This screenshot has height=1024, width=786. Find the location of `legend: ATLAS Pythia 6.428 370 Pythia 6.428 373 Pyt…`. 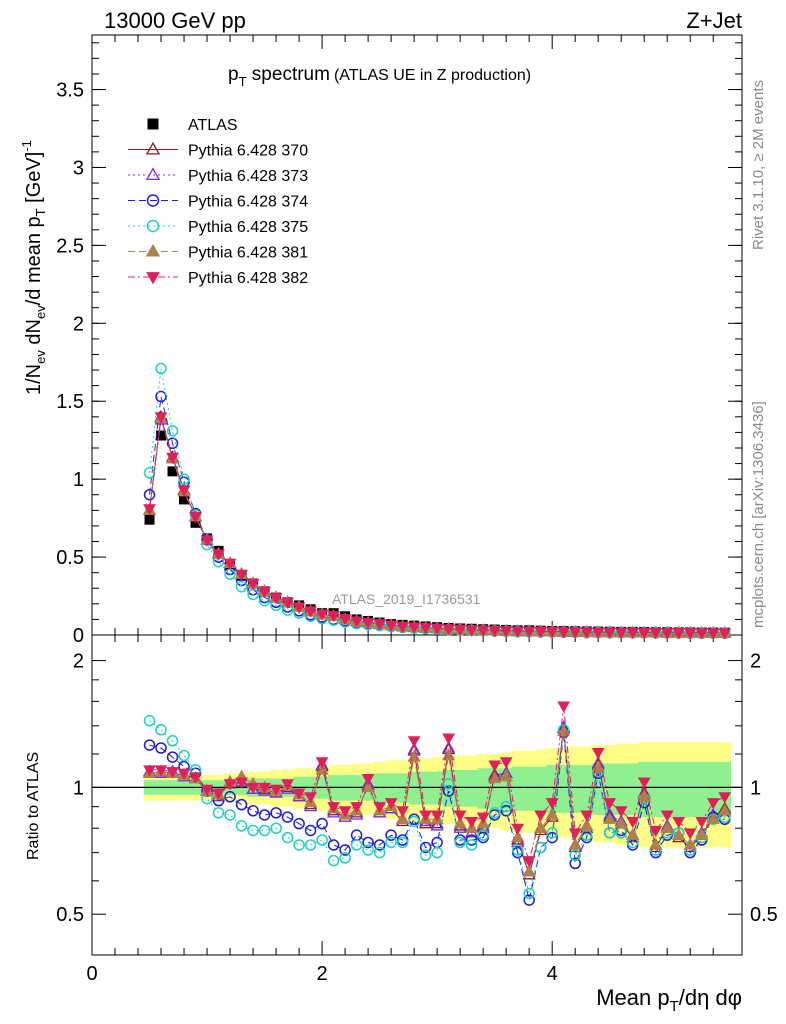

legend: ATLAS Pythia 6.428 370 Pythia 6.428 373 Pyt… is located at coordinates (218, 202).